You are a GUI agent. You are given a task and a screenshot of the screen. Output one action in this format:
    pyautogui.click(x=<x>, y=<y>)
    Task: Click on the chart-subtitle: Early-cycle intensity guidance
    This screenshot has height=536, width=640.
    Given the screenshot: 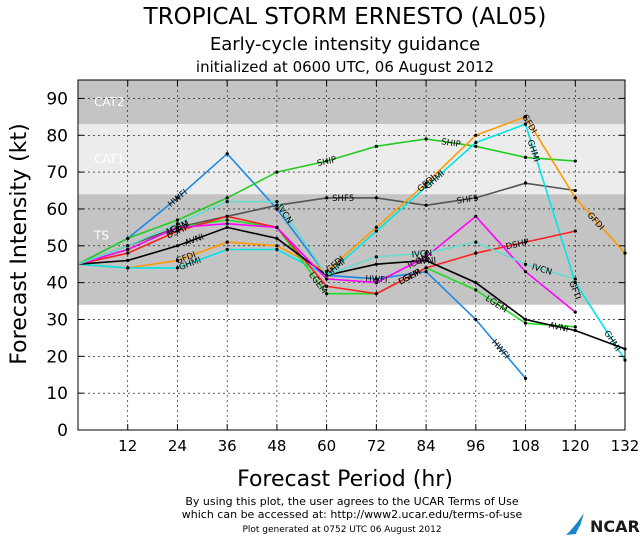 What is the action you would take?
    pyautogui.click(x=345, y=44)
    